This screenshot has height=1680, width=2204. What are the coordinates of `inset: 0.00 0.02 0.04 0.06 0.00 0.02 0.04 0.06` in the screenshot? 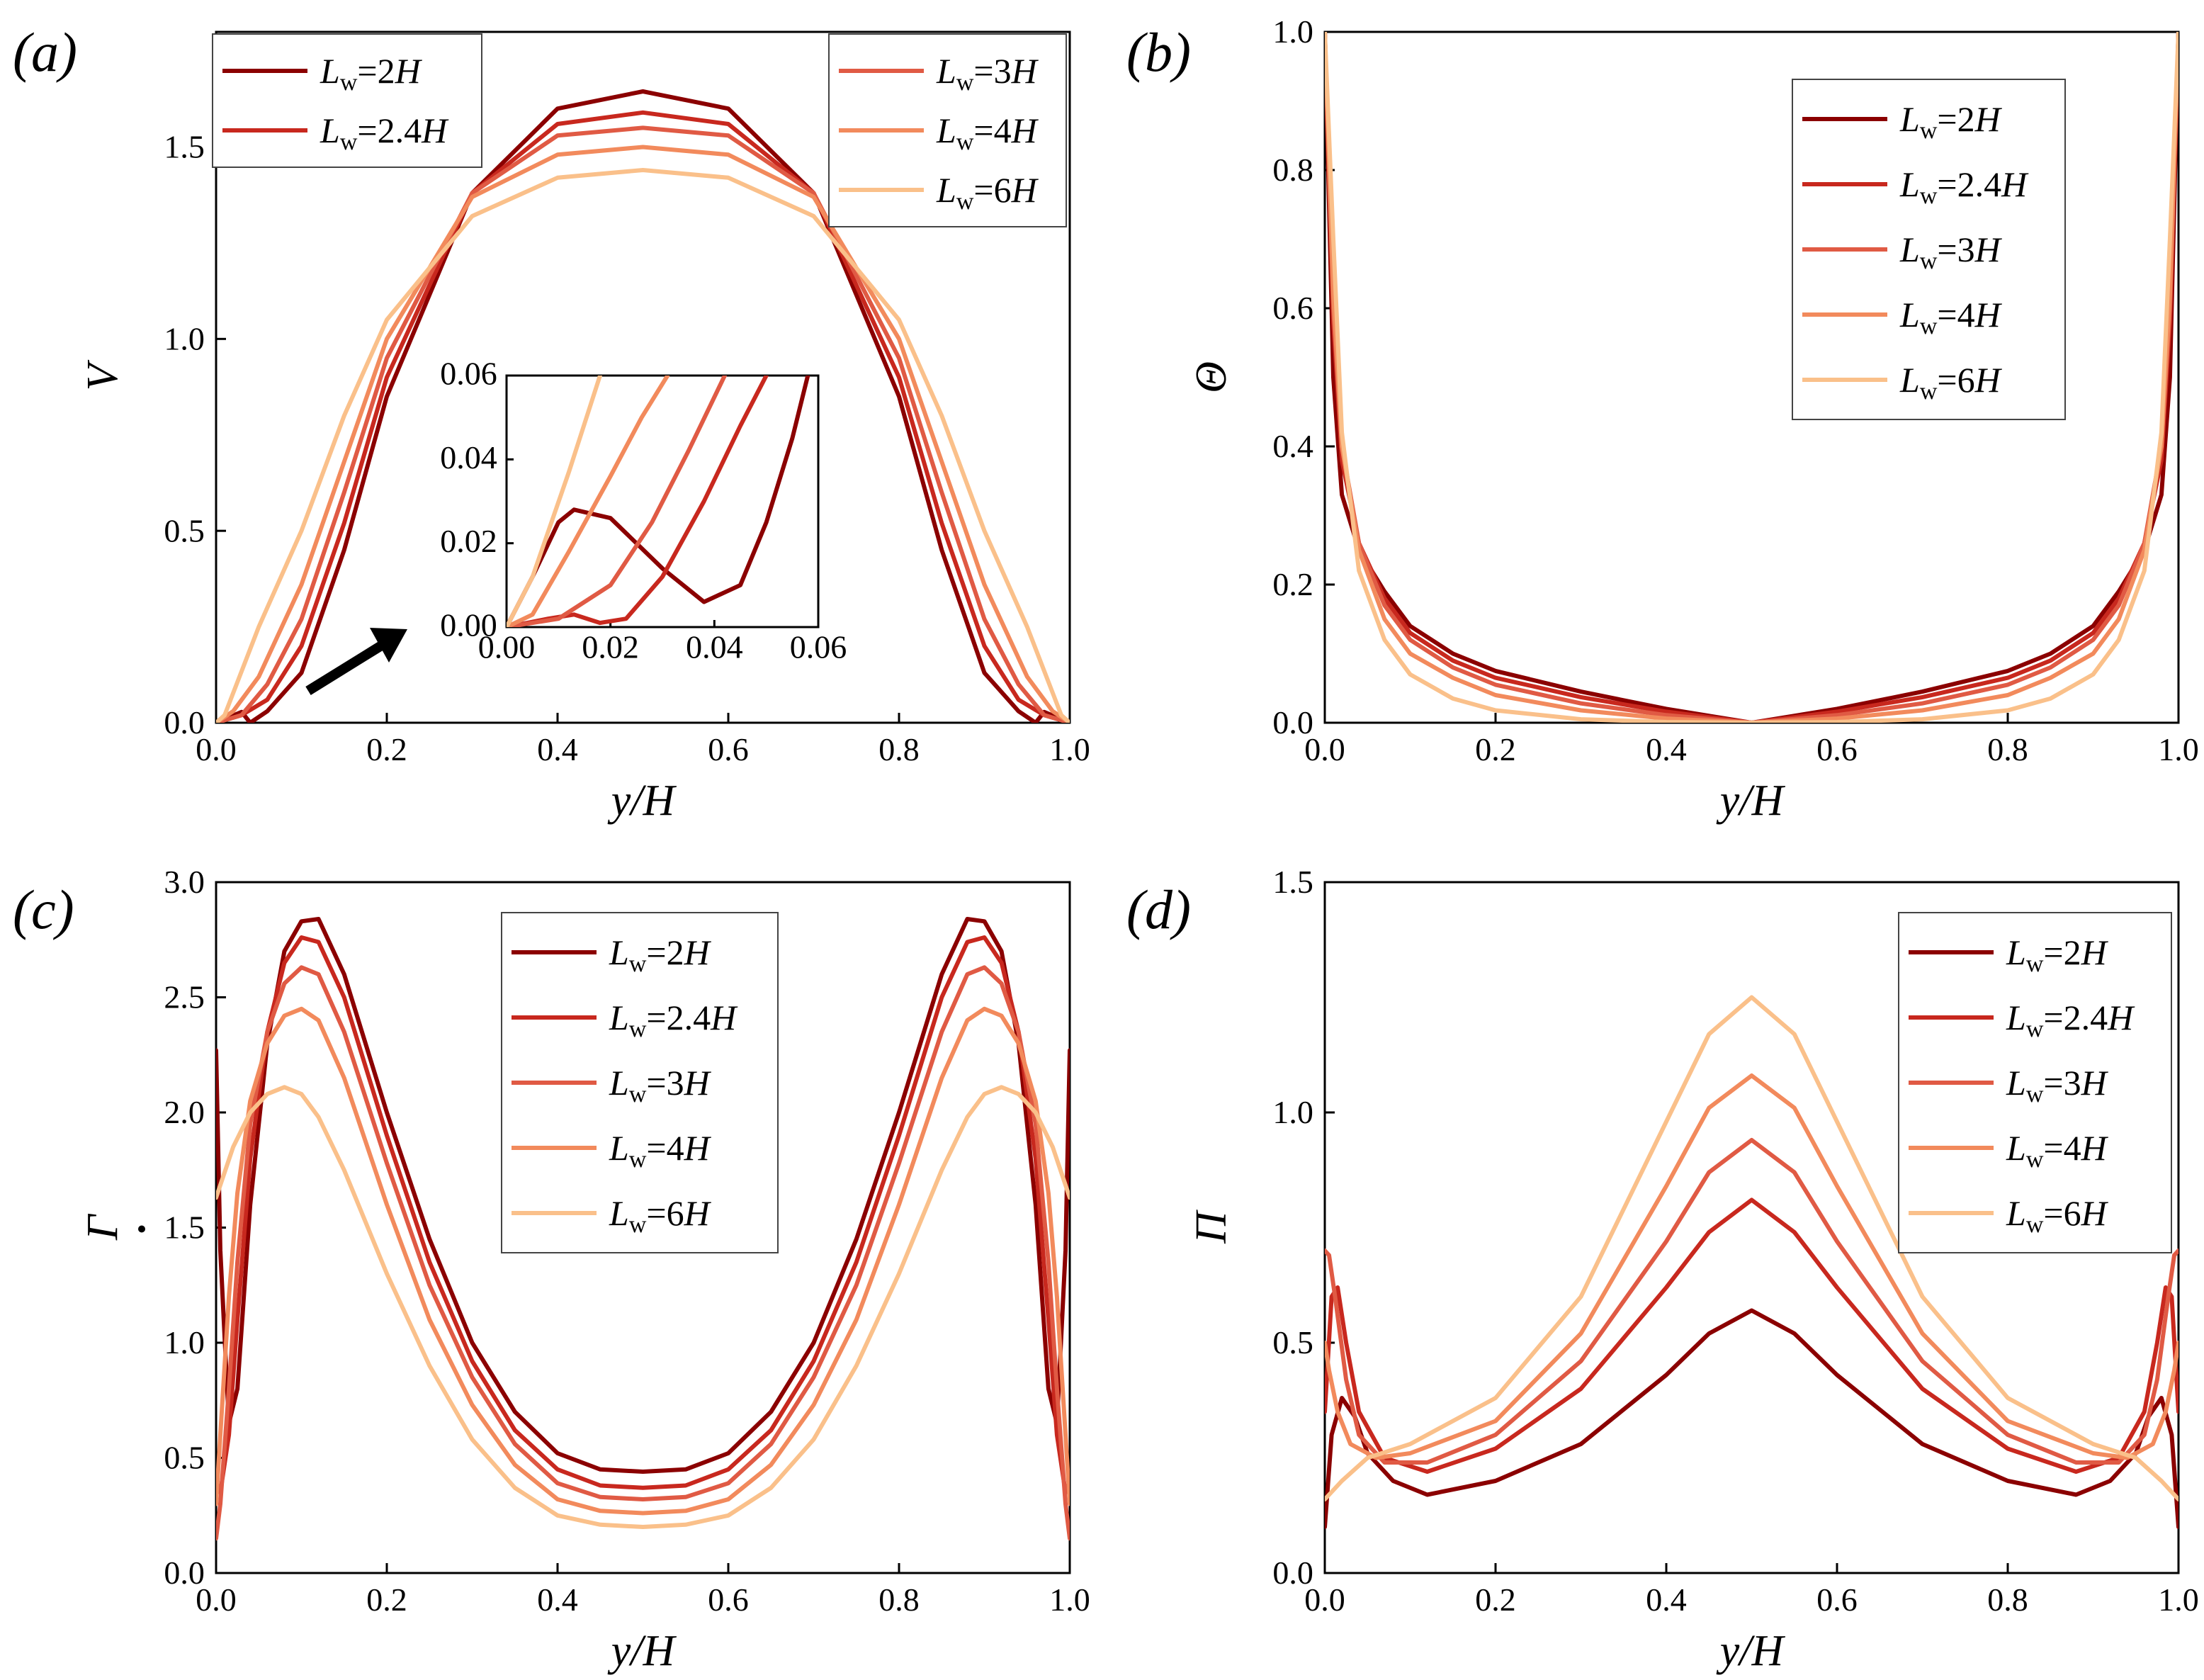 It's located at (644, 511).